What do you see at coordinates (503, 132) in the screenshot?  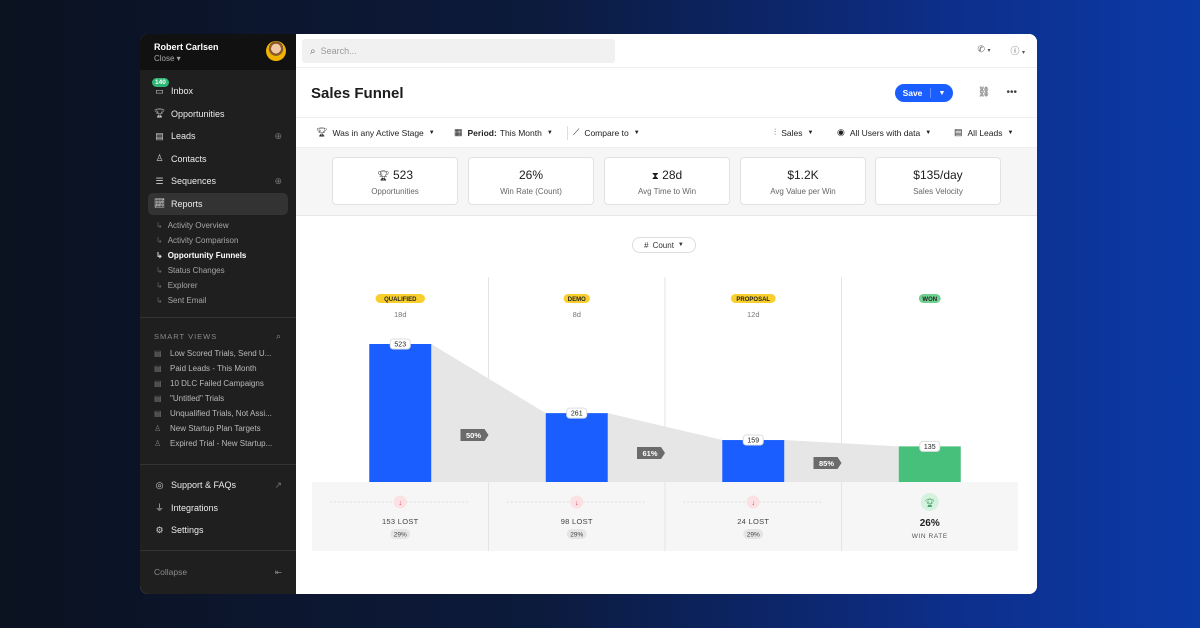 I see `period-filter: ▦ Period: This Month ▼` at bounding box center [503, 132].